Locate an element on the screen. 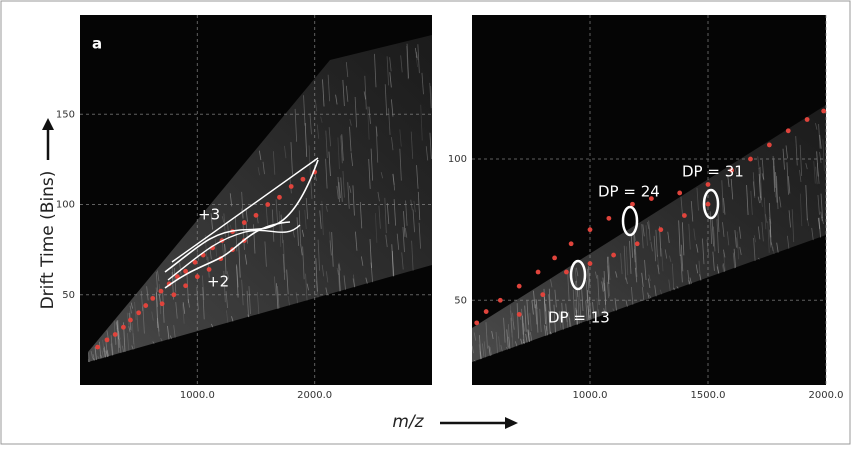  envelope-curve is located at coordinates (241, 216).